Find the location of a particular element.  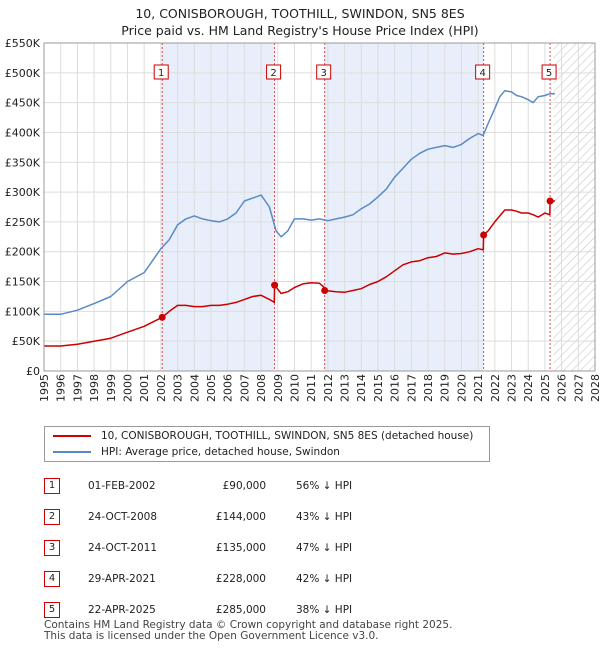

x-tick-label: 2022 is located at coordinates (495, 388).